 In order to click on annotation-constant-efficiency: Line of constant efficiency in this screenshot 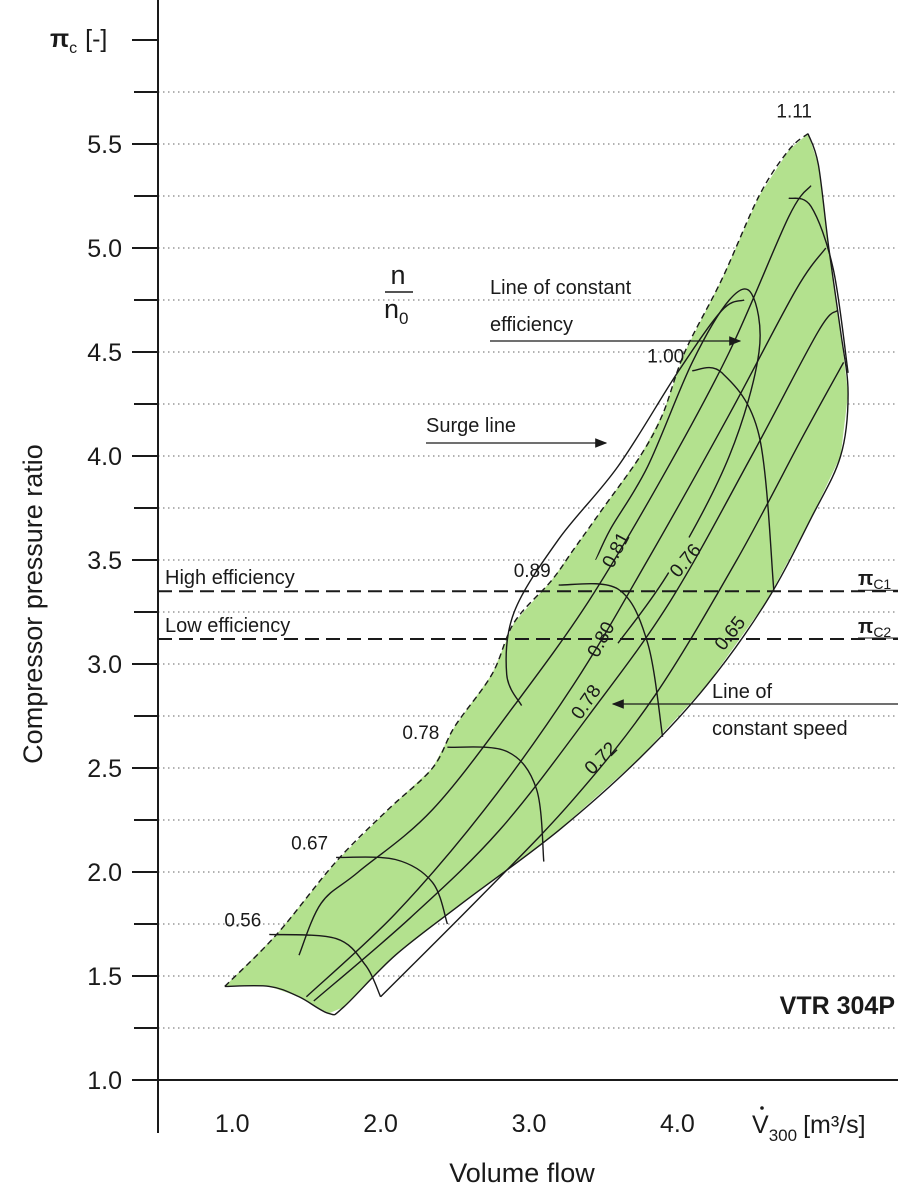, I will do `click(616, 311)`.